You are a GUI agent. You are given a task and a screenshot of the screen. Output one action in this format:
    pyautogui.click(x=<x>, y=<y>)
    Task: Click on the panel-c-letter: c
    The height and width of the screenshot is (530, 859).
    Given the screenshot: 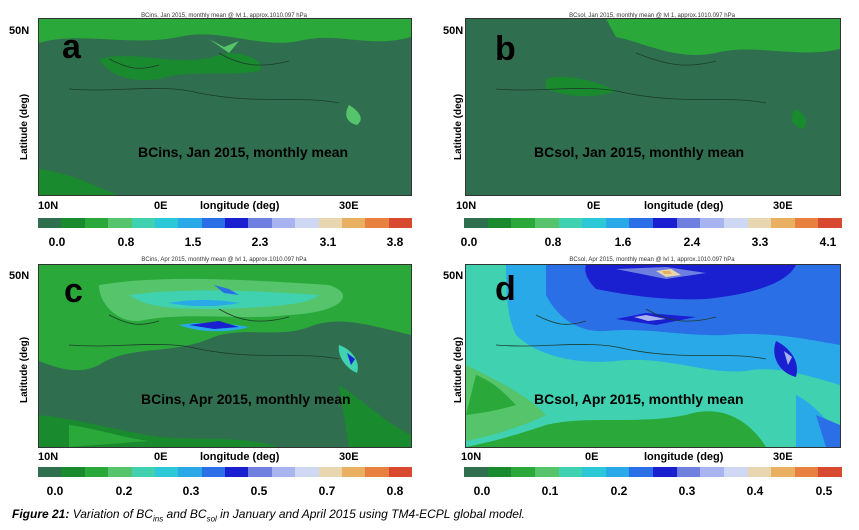 What is the action you would take?
    pyautogui.click(x=73, y=291)
    